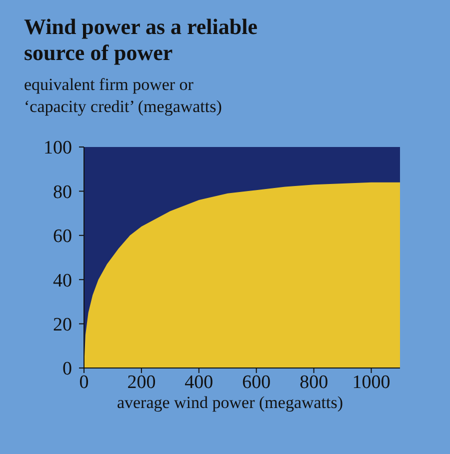 Image resolution: width=450 pixels, height=454 pixels. I want to click on y-axis-title: equivalent firm power or ‘capacity credit’ (megawatts), so click(123, 95).